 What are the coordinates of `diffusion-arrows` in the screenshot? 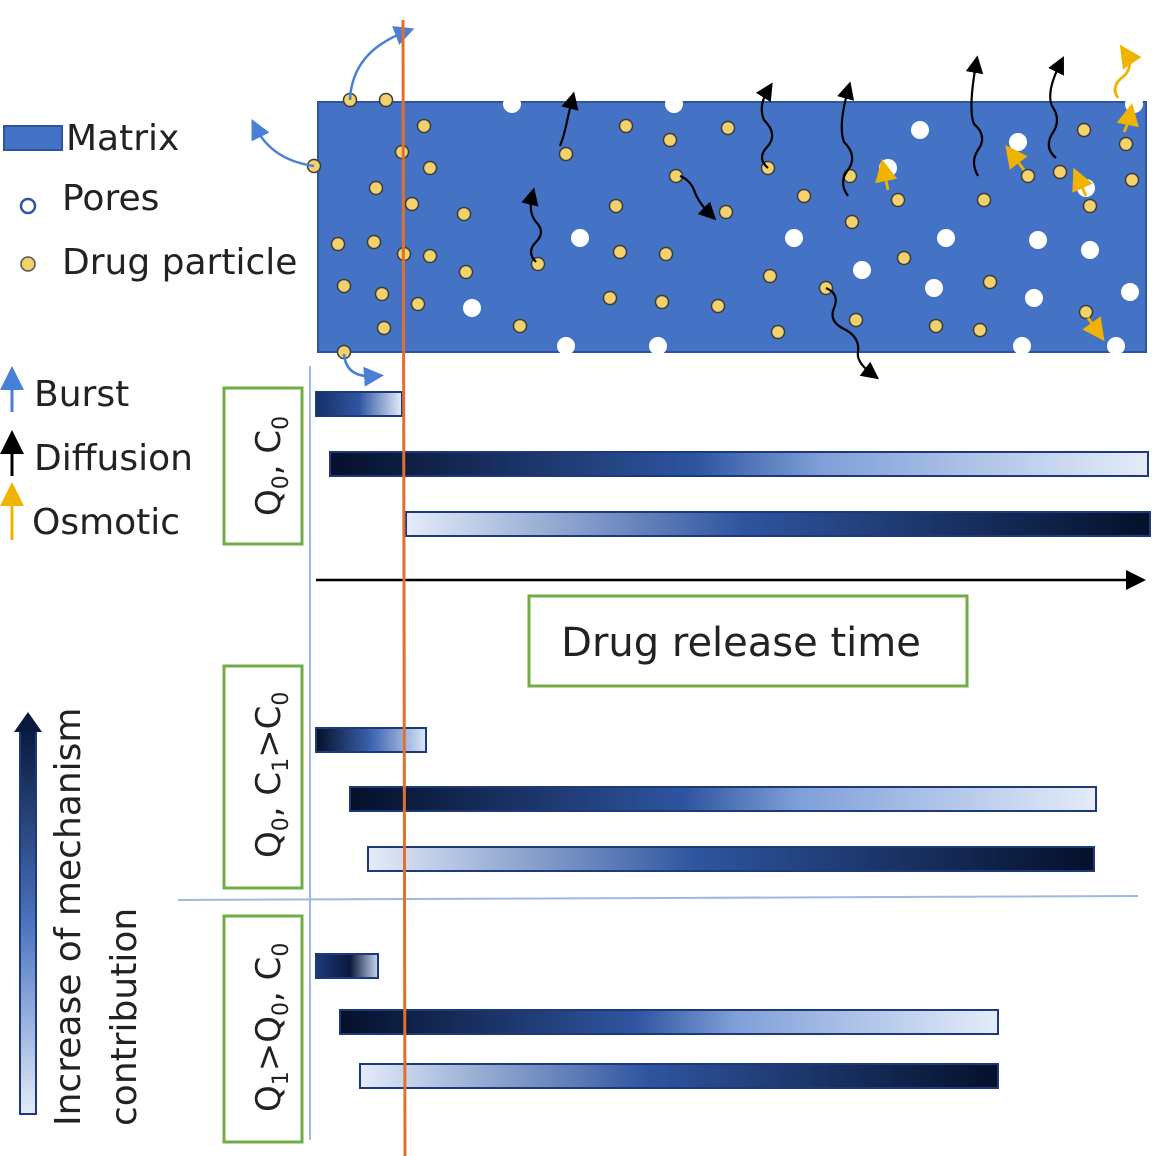 It's located at (792, 217).